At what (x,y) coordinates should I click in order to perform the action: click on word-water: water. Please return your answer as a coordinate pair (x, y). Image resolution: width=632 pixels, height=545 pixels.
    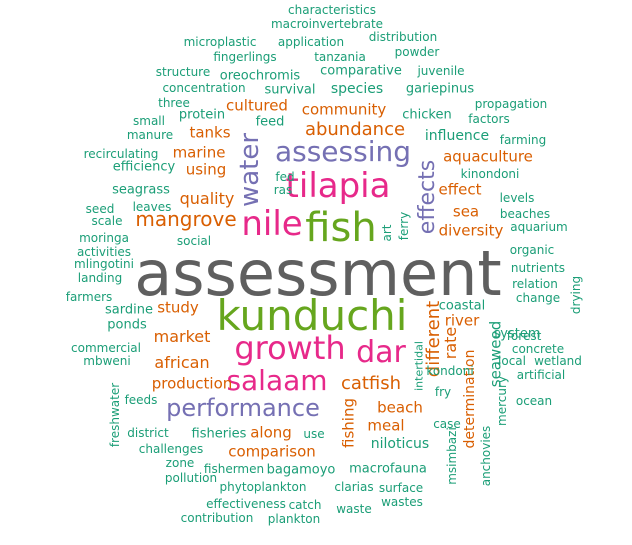
    Looking at the image, I should click on (250, 170).